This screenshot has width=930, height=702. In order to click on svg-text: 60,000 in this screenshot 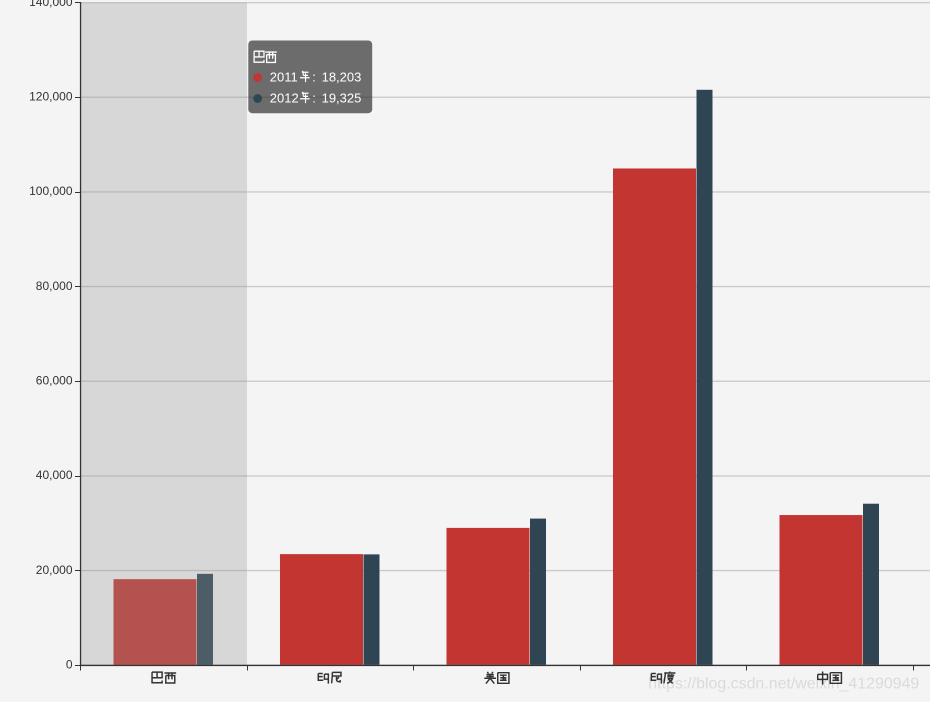, I will do `click(54, 381)`.